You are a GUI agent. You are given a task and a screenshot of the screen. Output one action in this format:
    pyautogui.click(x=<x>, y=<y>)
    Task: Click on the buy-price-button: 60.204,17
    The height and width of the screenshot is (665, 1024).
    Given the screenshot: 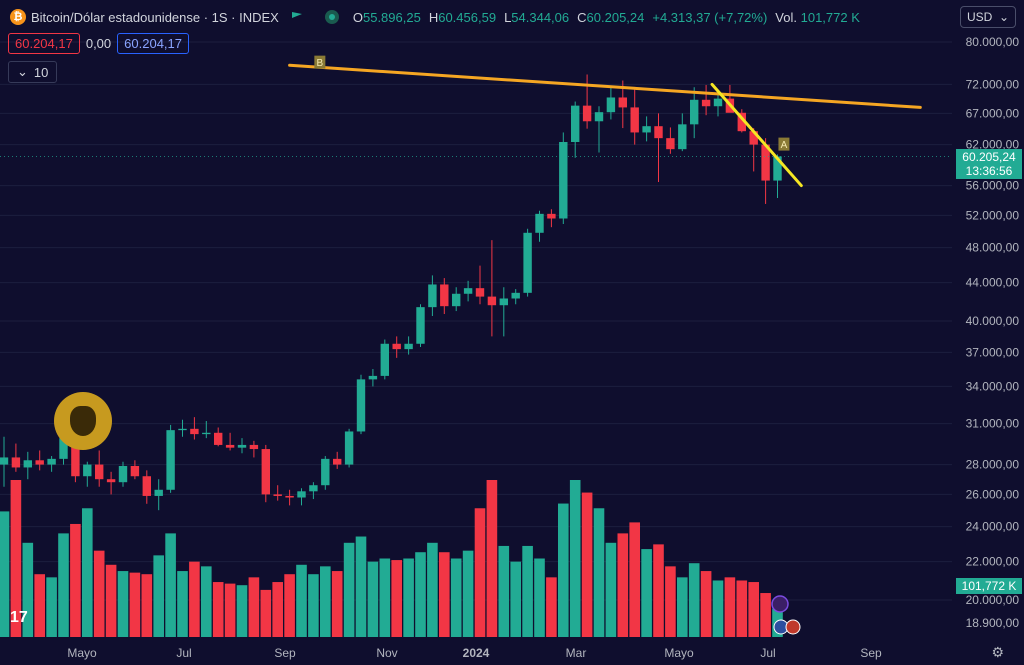 What is the action you would take?
    pyautogui.click(x=153, y=43)
    